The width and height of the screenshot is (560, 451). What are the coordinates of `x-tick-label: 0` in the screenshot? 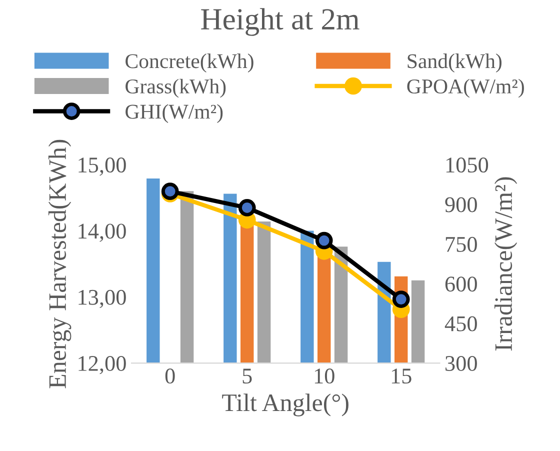 It's located at (170, 376).